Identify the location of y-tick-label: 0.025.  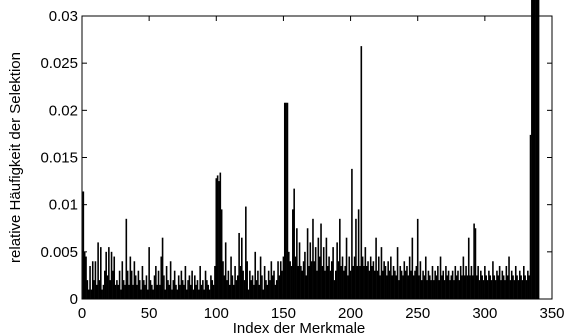
(59, 63).